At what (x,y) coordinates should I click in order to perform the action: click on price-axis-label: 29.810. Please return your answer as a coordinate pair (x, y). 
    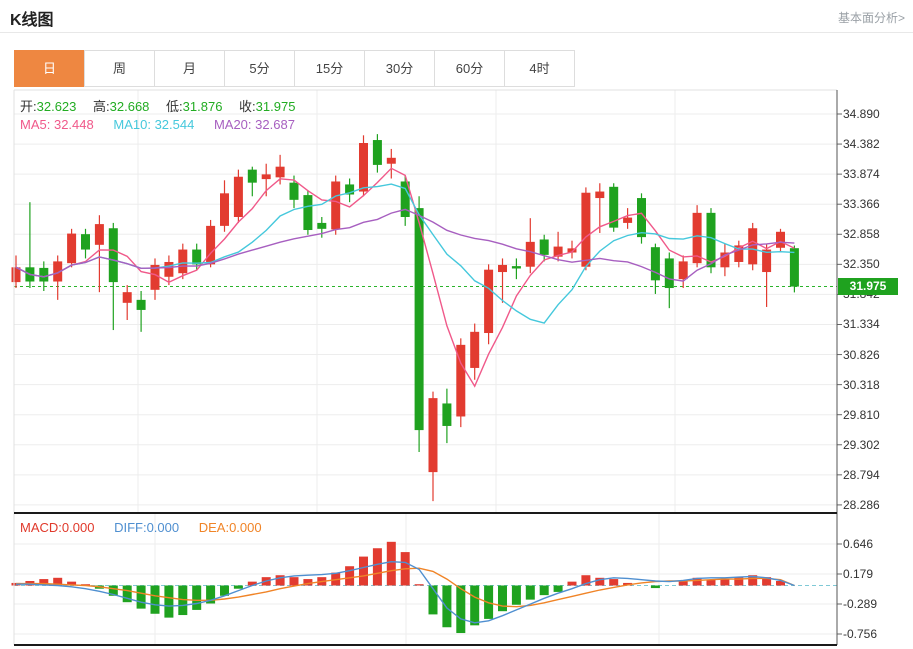
    Looking at the image, I should click on (861, 414).